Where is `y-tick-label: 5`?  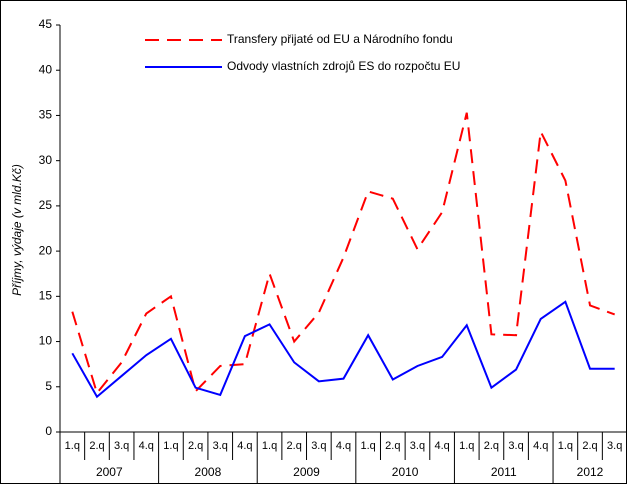
y-tick-label: 5 is located at coordinates (48, 386).